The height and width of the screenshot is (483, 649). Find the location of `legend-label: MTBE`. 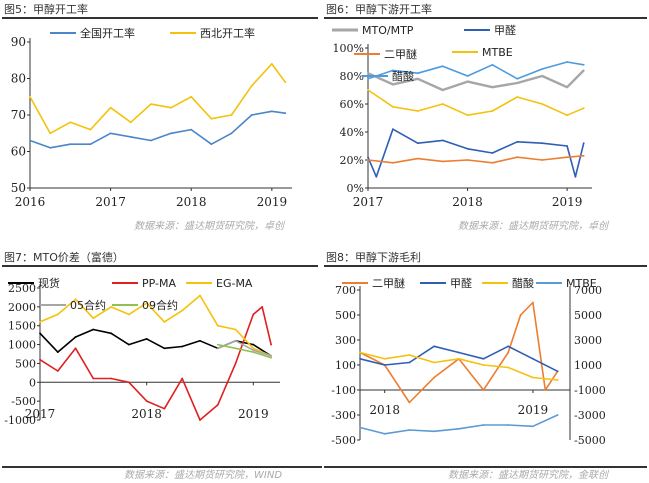

legend-label: MTBE is located at coordinates (581, 283).